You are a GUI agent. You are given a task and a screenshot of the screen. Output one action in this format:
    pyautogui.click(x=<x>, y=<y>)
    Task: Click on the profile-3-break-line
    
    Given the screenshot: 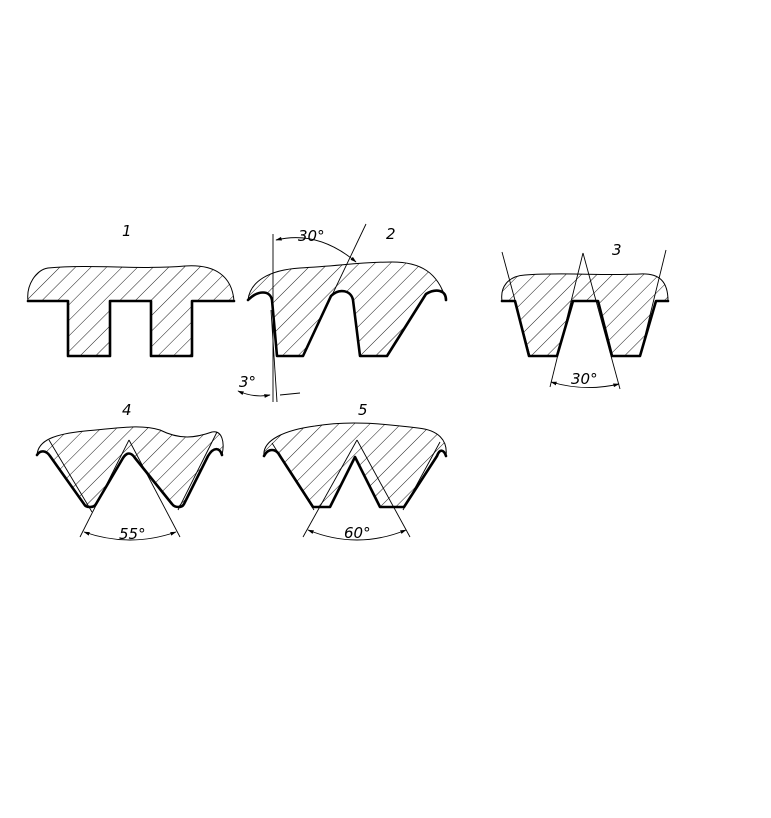 What is the action you would take?
    pyautogui.click(x=585, y=287)
    